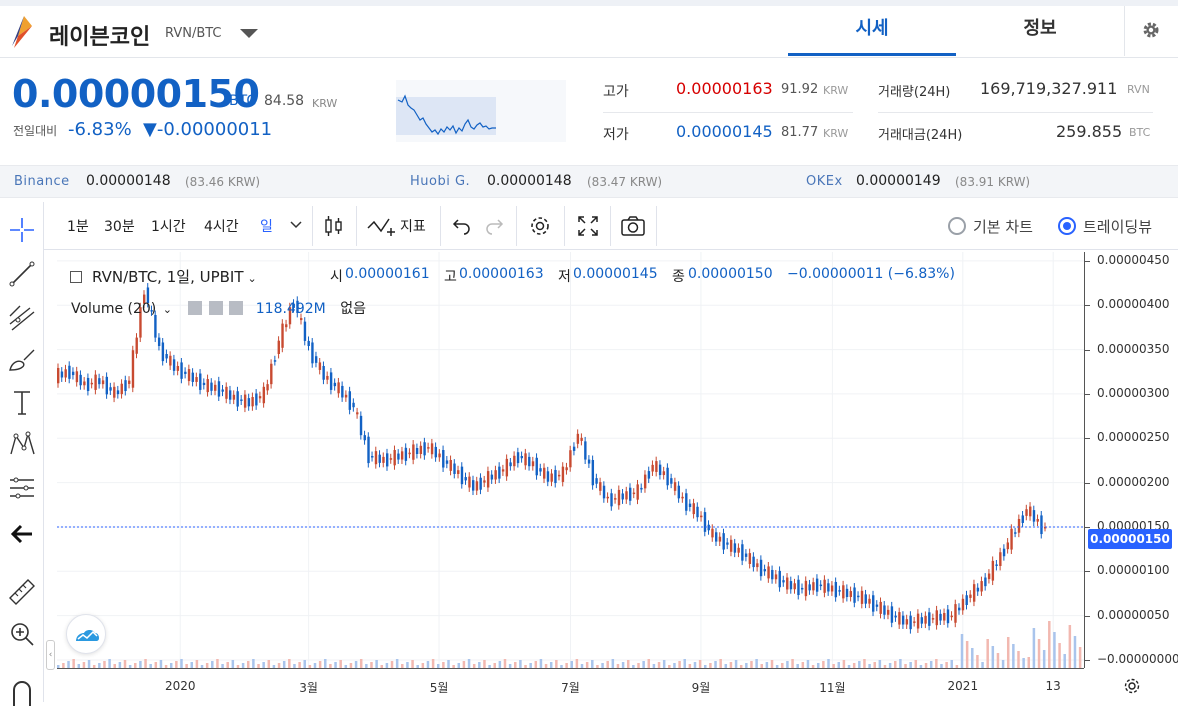  What do you see at coordinates (22, 690) in the screenshot?
I see `magnet-icon` at bounding box center [22, 690].